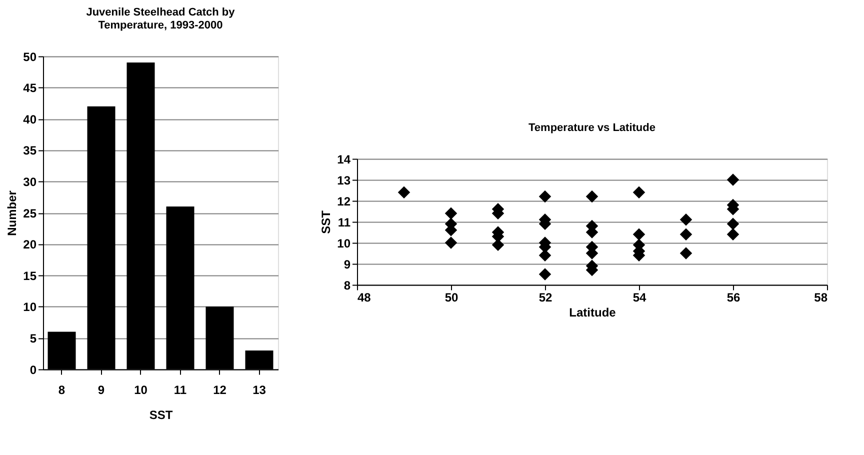 This screenshot has width=864, height=455. What do you see at coordinates (30, 151) in the screenshot?
I see `y-tick-label: 35` at bounding box center [30, 151].